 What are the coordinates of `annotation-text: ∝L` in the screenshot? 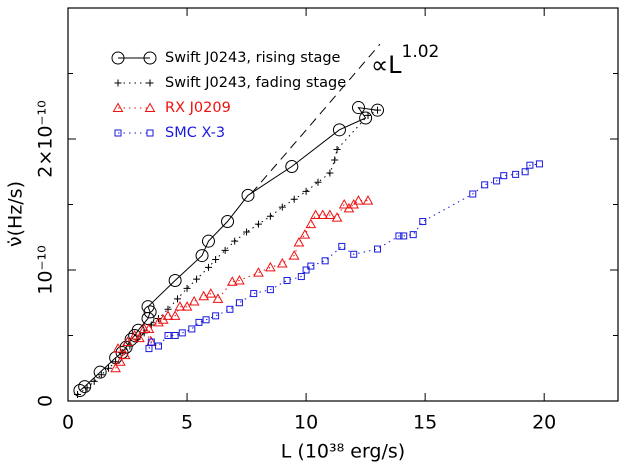 It's located at (386, 65).